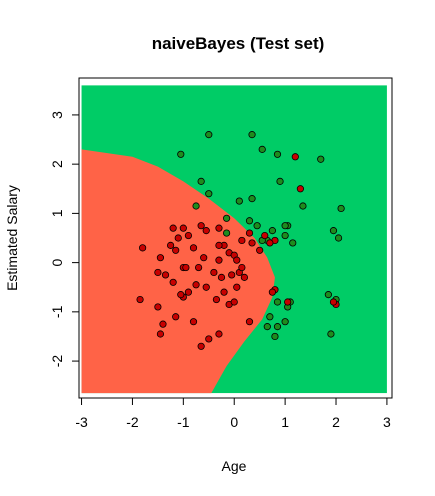 The height and width of the screenshot is (496, 435). I want to click on y-tick-label: 1, so click(57, 213).